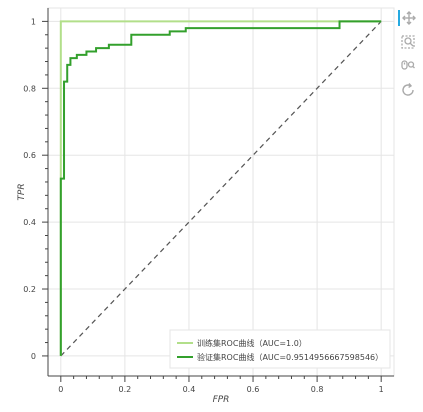  I want to click on legend-label-train: 训练集ROC曲线（AUC=1.0）, so click(252, 343).